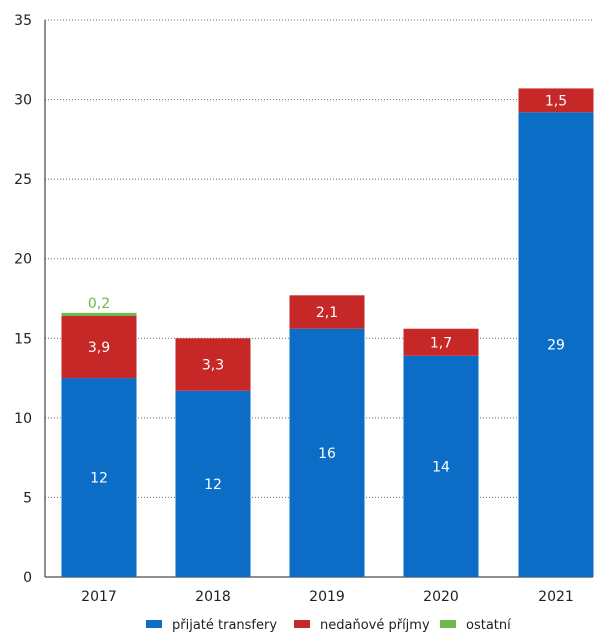 The width and height of the screenshot is (603, 634). I want to click on data-label: 16, so click(327, 454).